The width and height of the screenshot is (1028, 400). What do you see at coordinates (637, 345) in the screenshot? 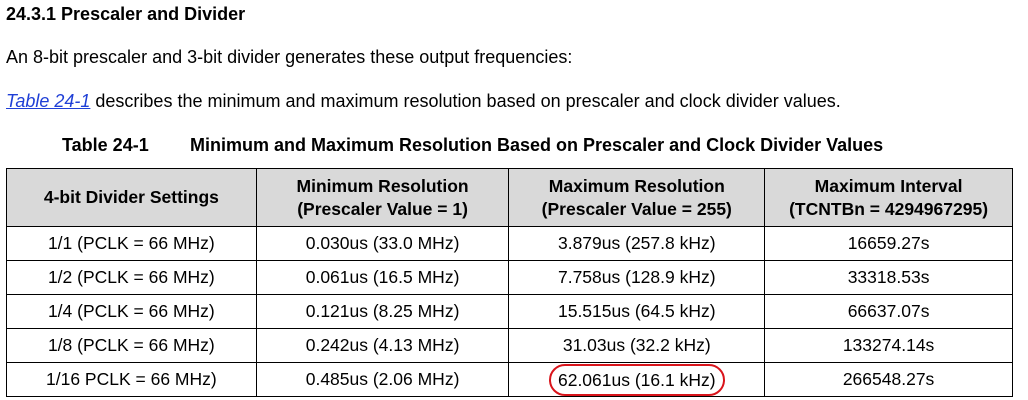
I see `maximum-resolution-cell: 31.03us (32.2 kHz)` at bounding box center [637, 345].